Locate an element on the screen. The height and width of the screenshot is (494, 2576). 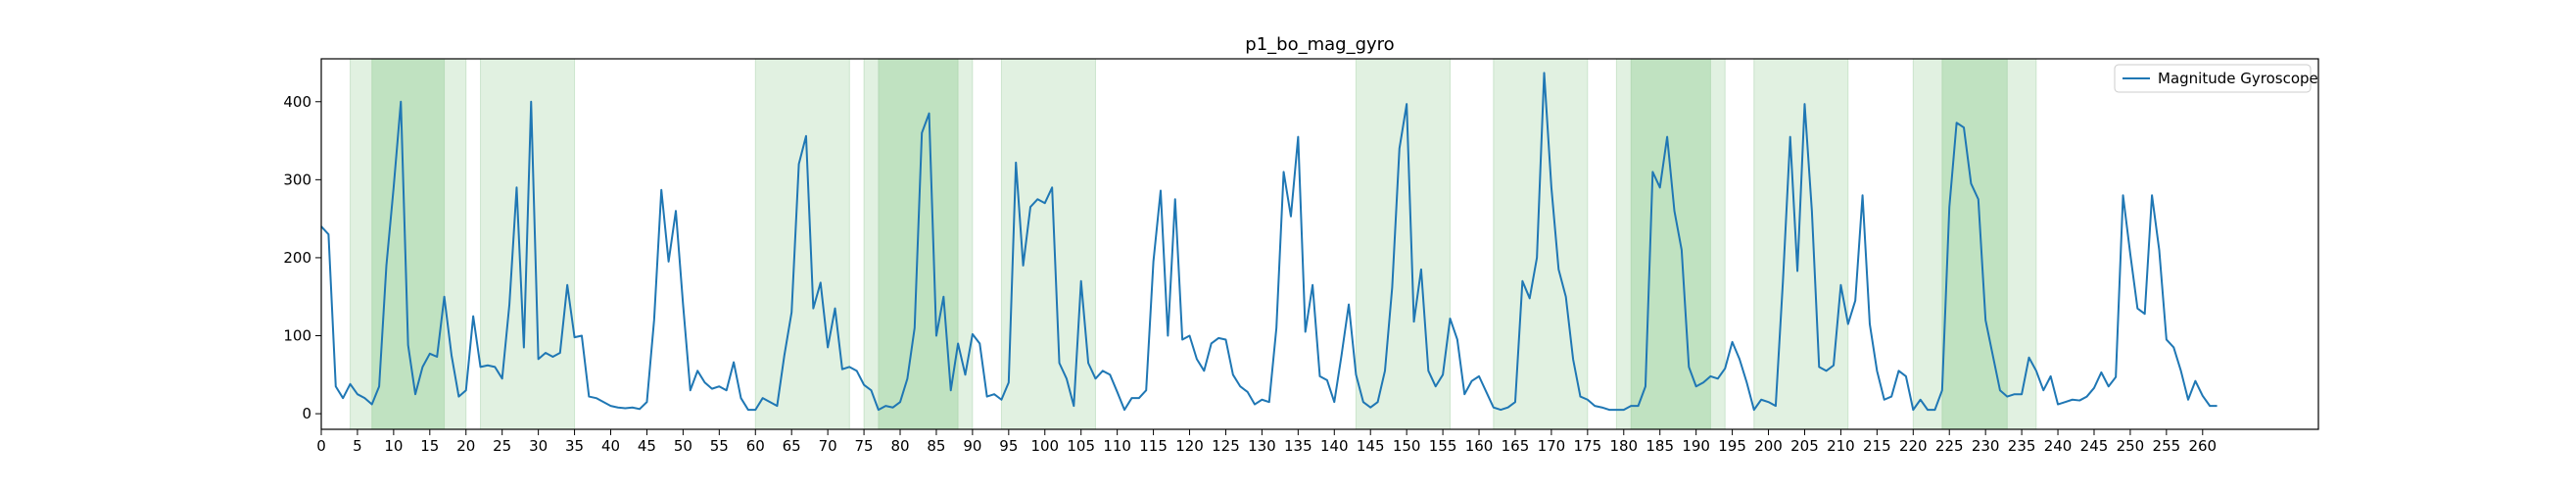
x-tick-label: 55 is located at coordinates (719, 446).